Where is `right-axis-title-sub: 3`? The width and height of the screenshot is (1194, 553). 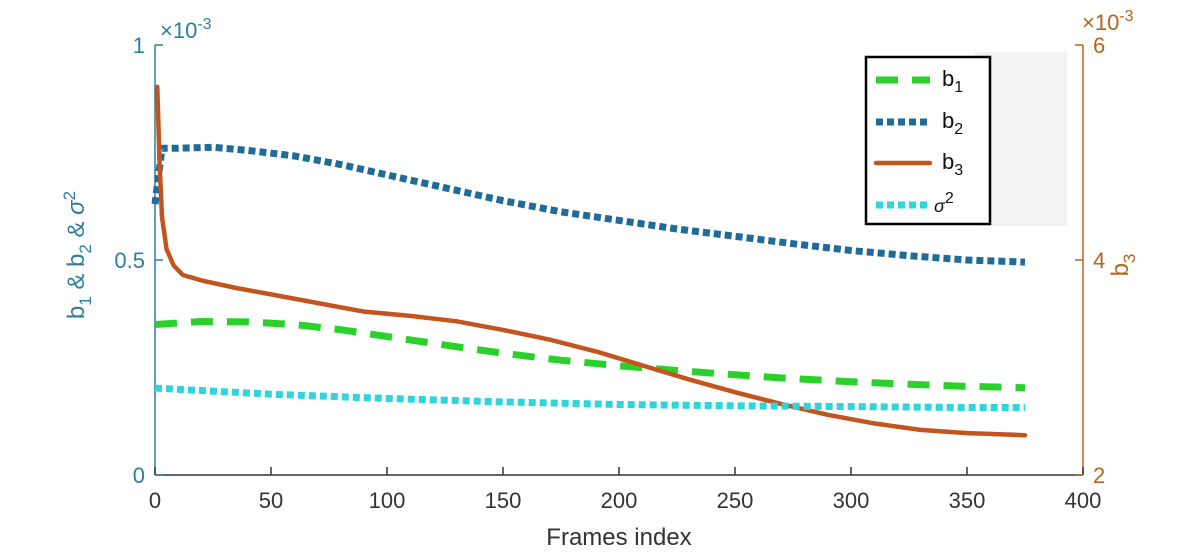
right-axis-title-sub: 3 is located at coordinates (1129, 258).